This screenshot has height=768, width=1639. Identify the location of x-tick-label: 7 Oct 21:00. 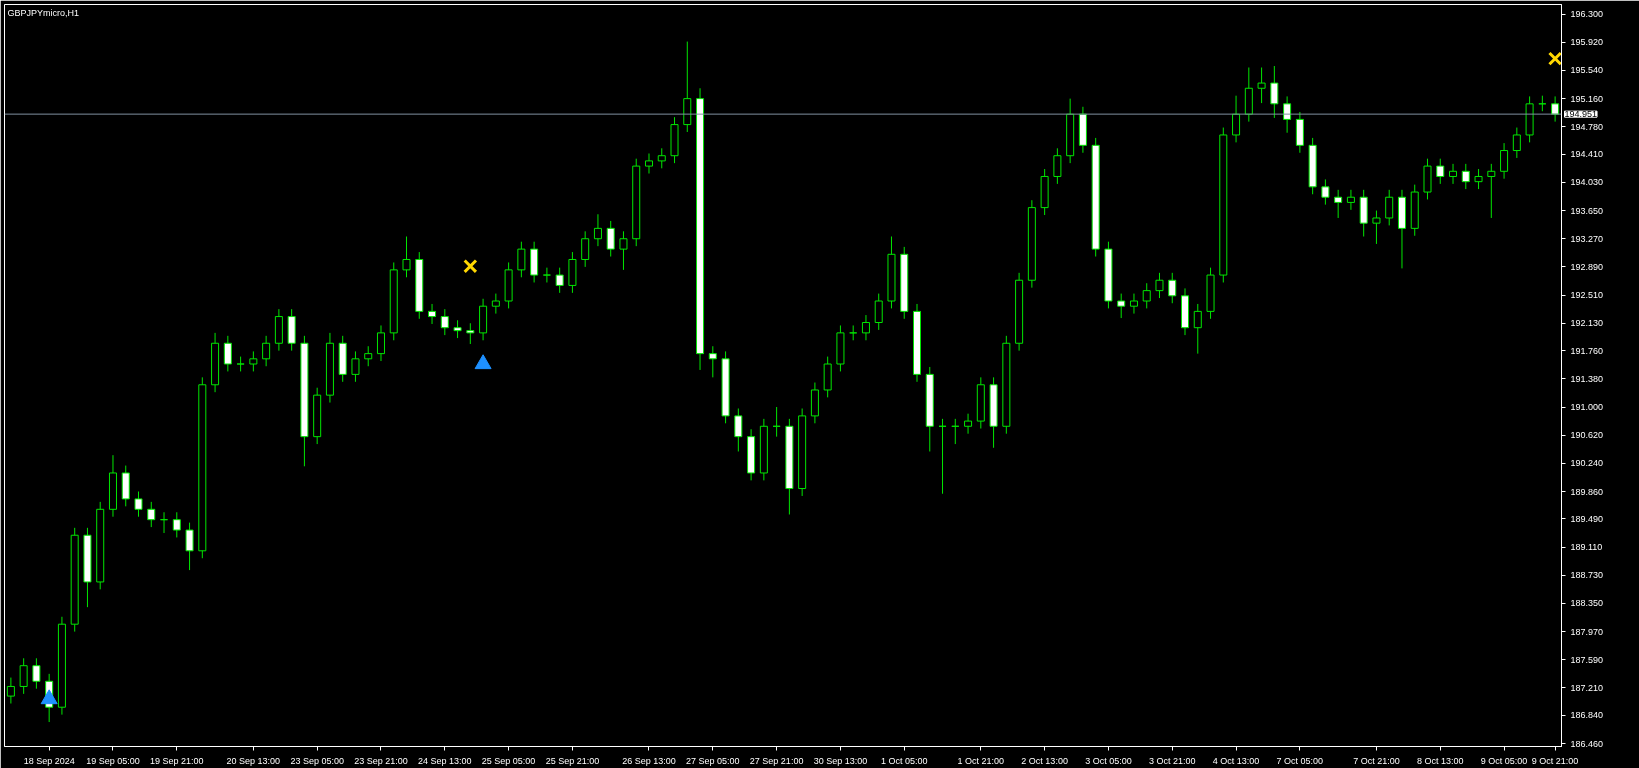
(1376, 760).